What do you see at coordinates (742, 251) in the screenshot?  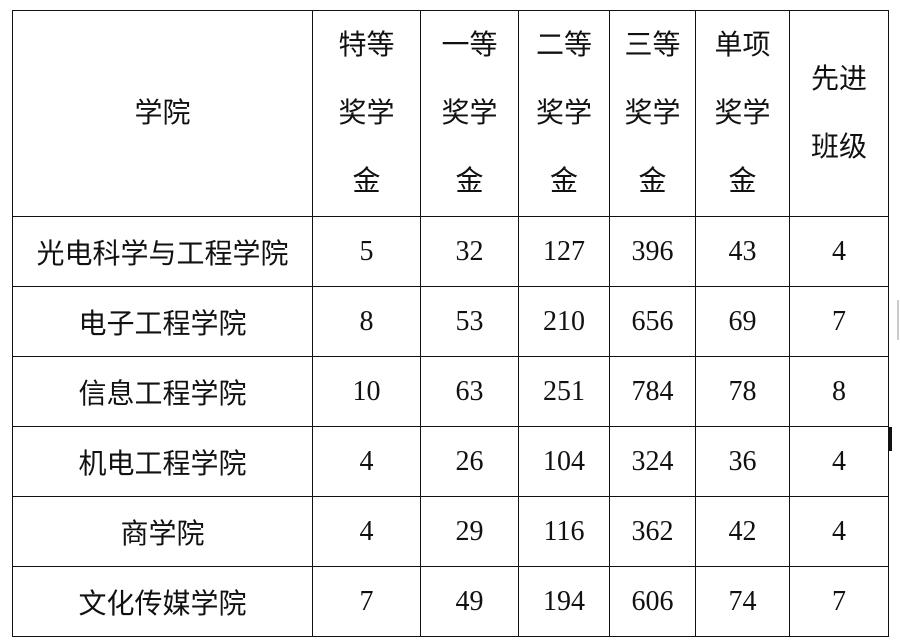 I see `count-cell: 43` at bounding box center [742, 251].